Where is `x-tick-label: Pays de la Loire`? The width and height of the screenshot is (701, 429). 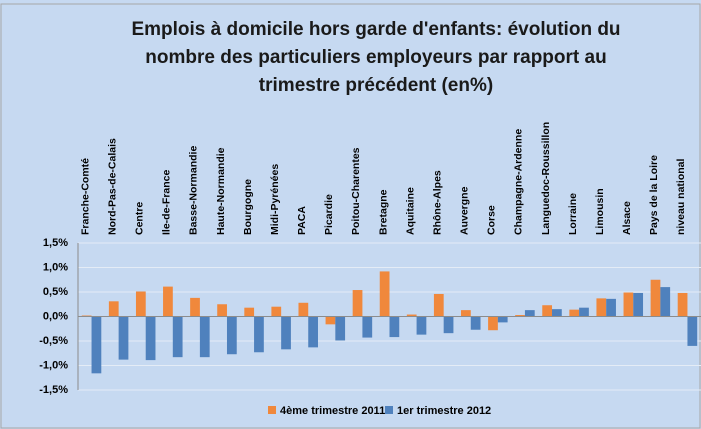
x-tick-label: Pays de la Loire is located at coordinates (654, 195).